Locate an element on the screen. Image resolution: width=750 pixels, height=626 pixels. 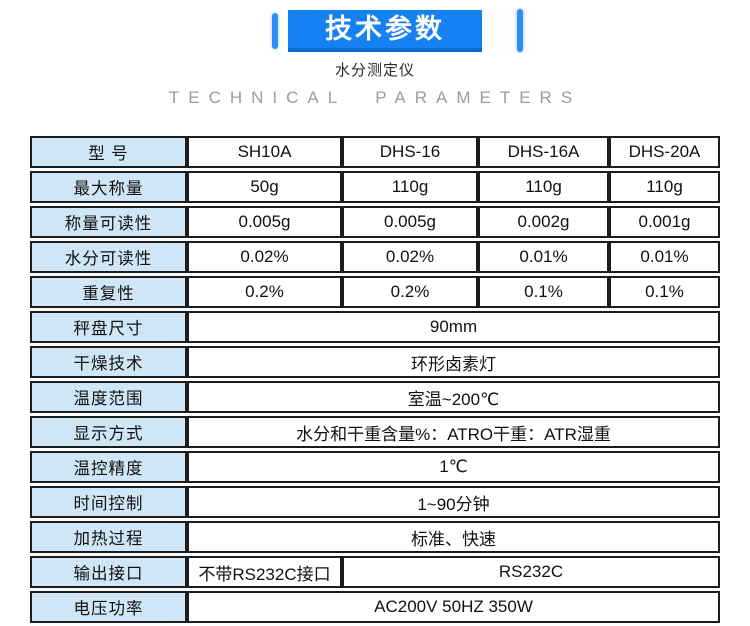
table-row-moisture-readability: 水分可读性 0.02% 0.02% 0.01% 0.01% is located at coordinates (375, 257).